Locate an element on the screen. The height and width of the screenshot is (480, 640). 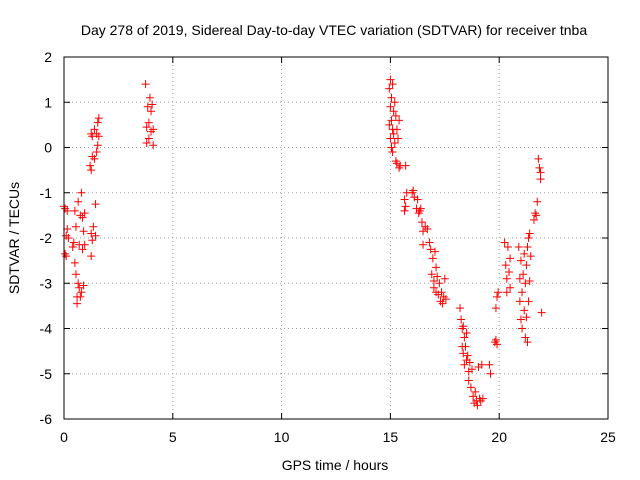
x-tick-label: 10 is located at coordinates (282, 437).